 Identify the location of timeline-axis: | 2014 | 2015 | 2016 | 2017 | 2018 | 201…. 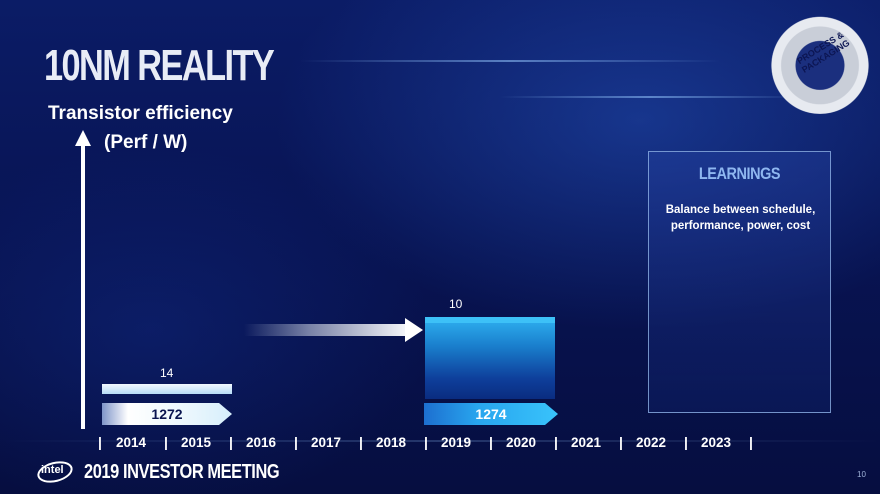
(428, 443).